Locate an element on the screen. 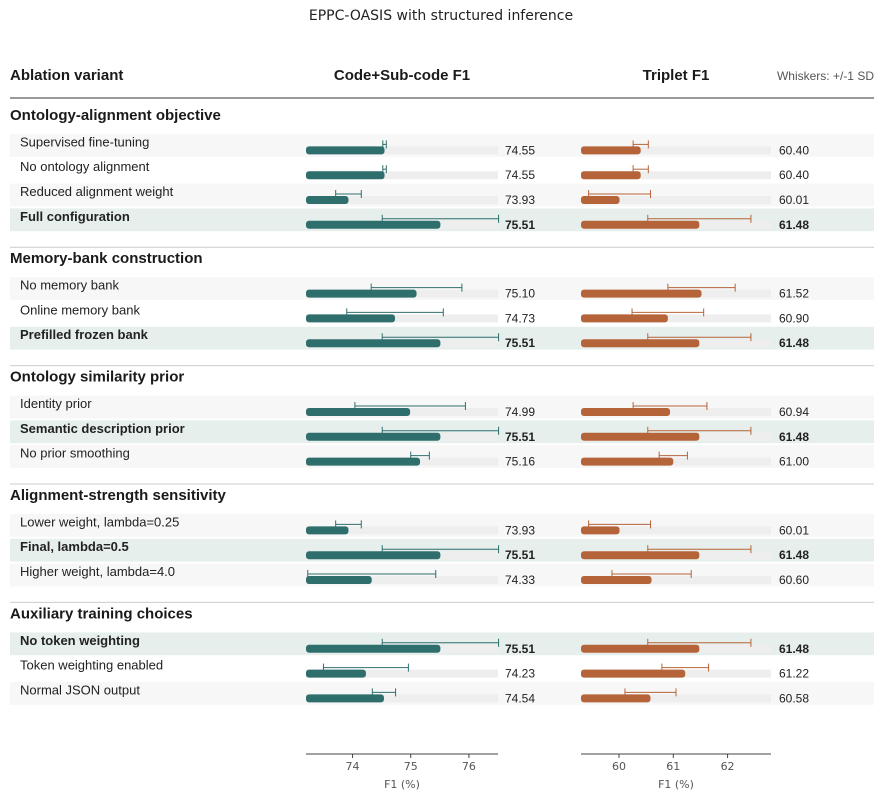 The height and width of the screenshot is (798, 882). chart-title: EPPC-OASIS with structured inference is located at coordinates (441, 16).